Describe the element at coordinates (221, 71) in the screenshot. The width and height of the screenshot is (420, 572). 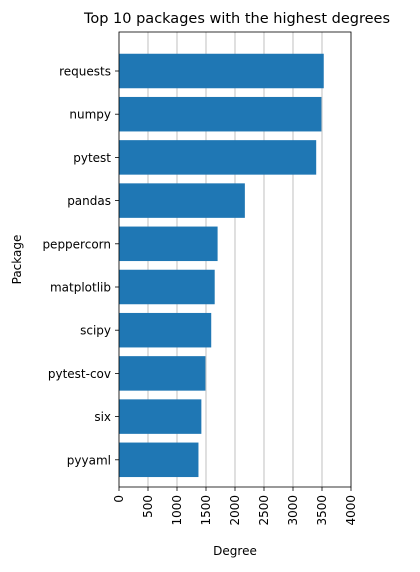
I see `bar-requests` at that location.